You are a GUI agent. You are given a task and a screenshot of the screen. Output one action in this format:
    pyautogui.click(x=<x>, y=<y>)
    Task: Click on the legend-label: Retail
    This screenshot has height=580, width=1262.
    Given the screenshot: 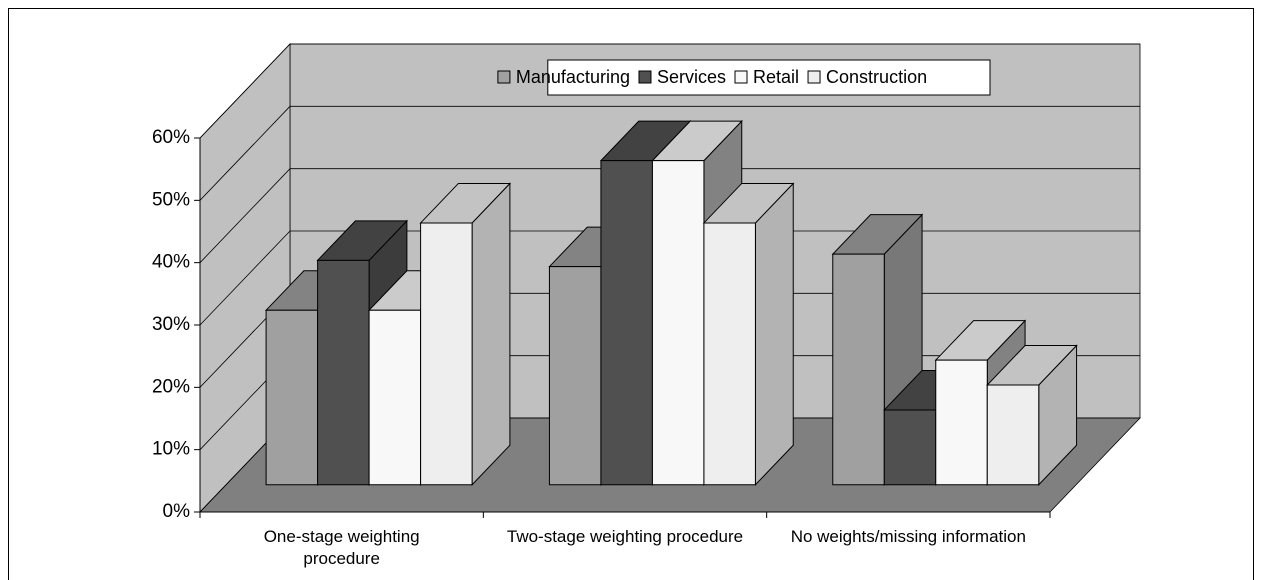 What is the action you would take?
    pyautogui.click(x=776, y=77)
    